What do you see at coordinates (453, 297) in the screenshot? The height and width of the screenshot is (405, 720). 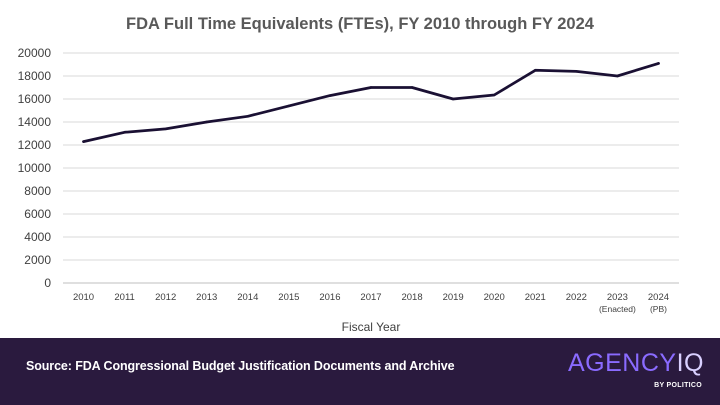 I see `x-tick-label: 2019` at bounding box center [453, 297].